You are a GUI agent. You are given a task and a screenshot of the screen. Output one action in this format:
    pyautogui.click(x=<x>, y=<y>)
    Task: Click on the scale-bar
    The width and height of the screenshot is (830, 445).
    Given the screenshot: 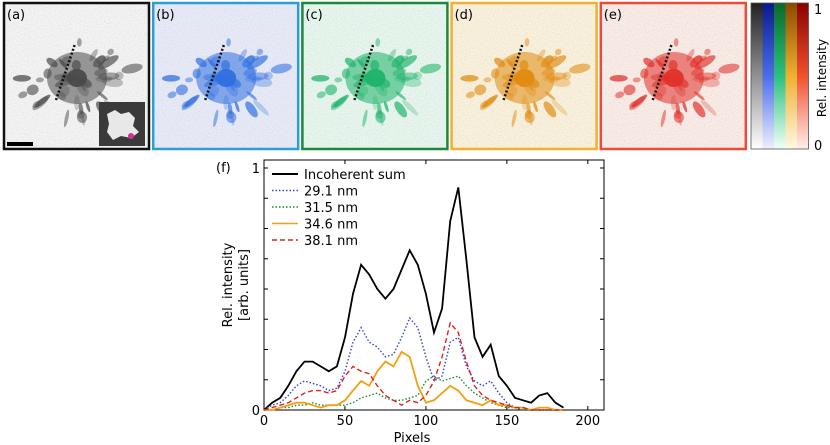 What is the action you would take?
    pyautogui.click(x=20, y=144)
    